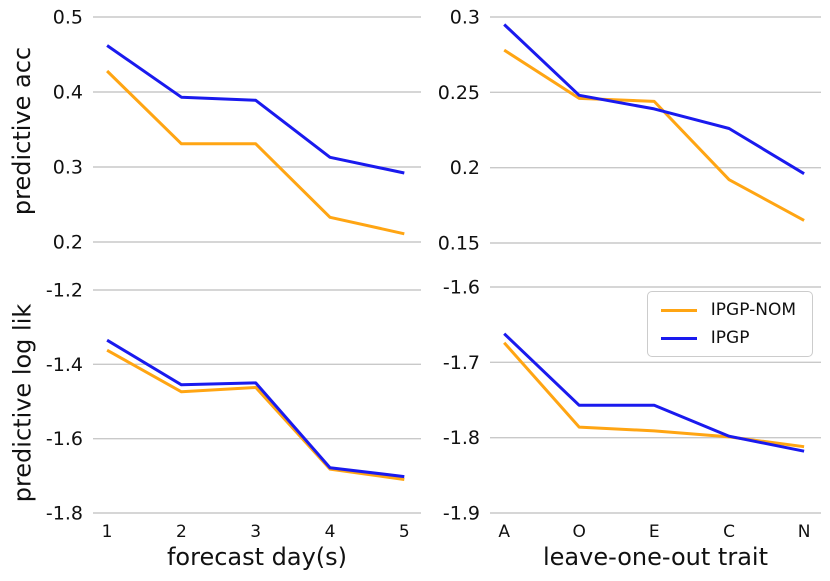  What do you see at coordinates (64, 291) in the screenshot?
I see `y-tick-label: -1.2` at bounding box center [64, 291].